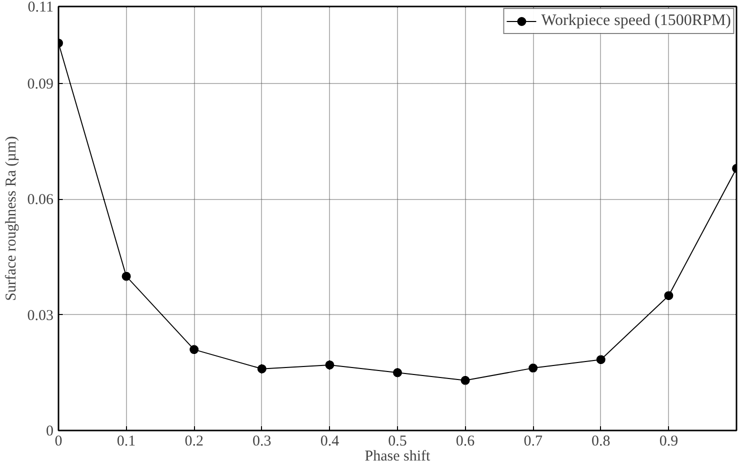  What do you see at coordinates (40, 200) in the screenshot?
I see `y-tick-label: 0.06` at bounding box center [40, 200].